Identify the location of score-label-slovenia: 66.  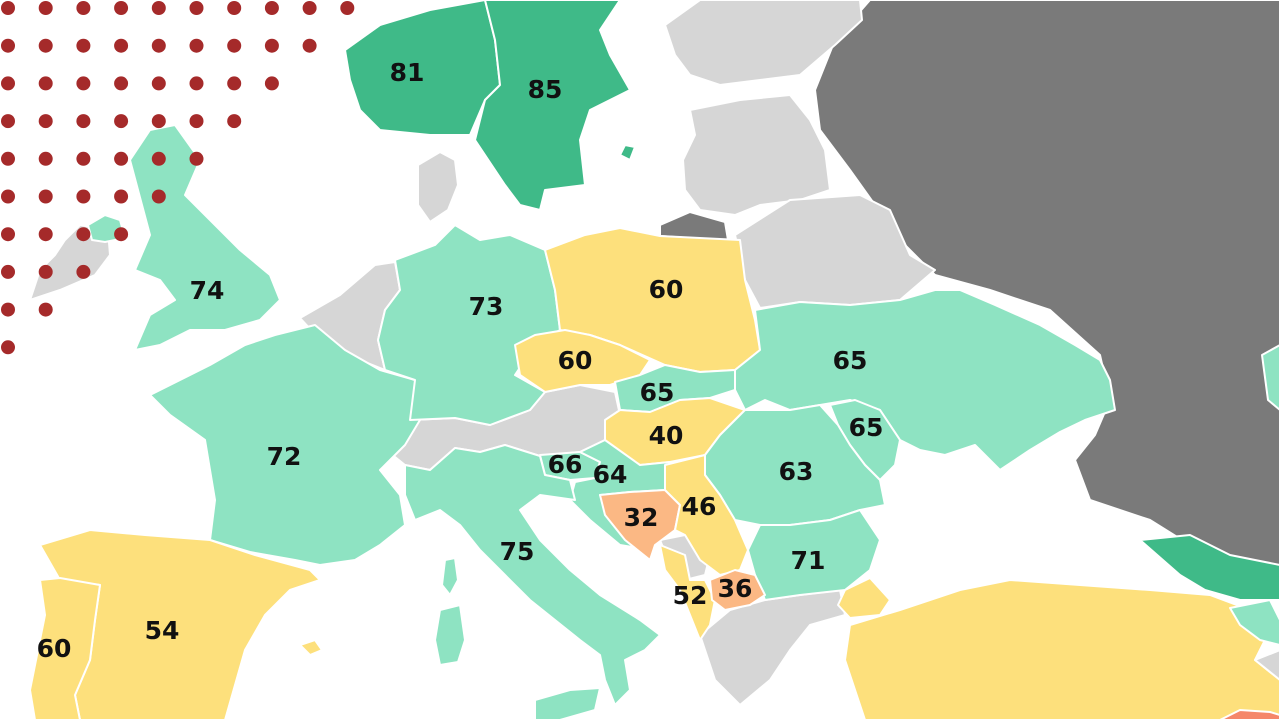
(565, 464).